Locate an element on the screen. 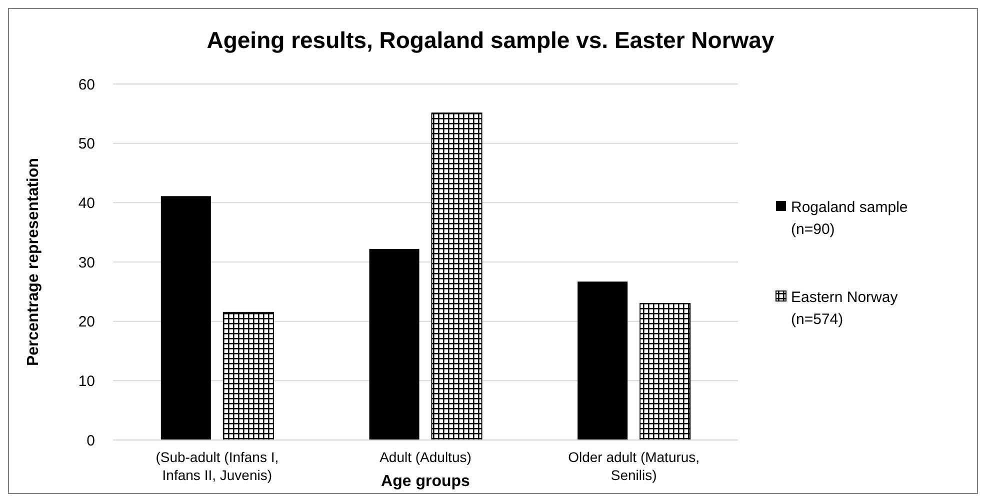  x-axis-title: Age groups is located at coordinates (425, 481).